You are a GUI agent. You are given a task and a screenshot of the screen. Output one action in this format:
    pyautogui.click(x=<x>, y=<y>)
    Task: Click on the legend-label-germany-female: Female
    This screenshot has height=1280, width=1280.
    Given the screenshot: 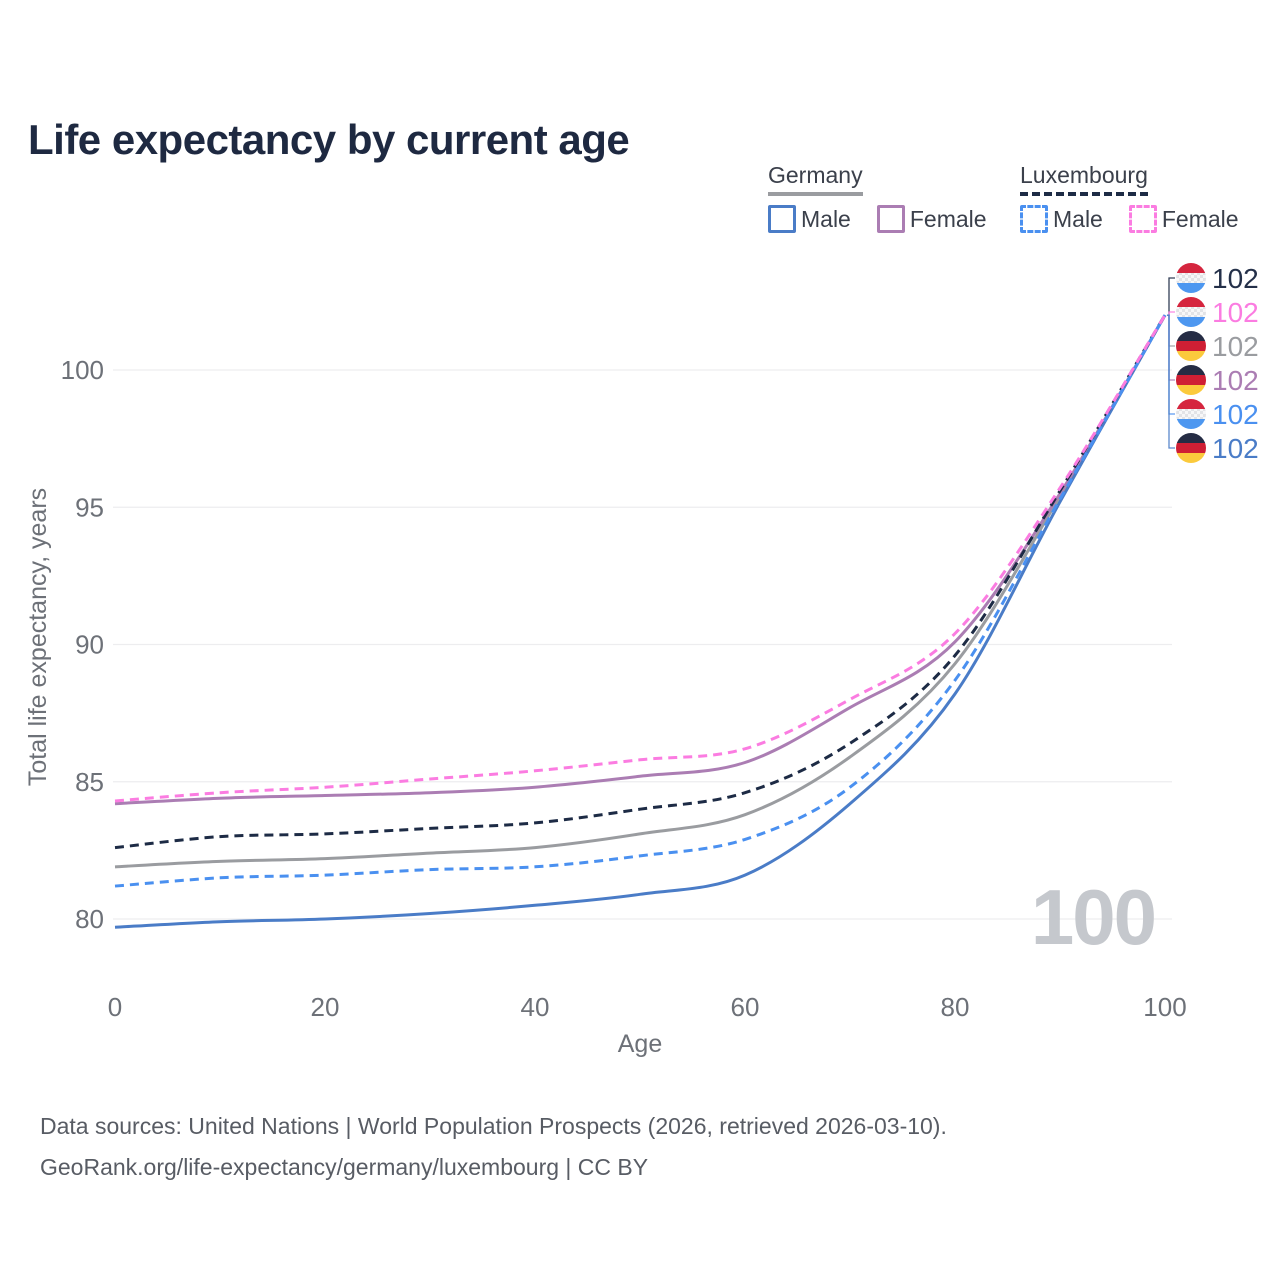 What is the action you would take?
    pyautogui.click(x=948, y=218)
    